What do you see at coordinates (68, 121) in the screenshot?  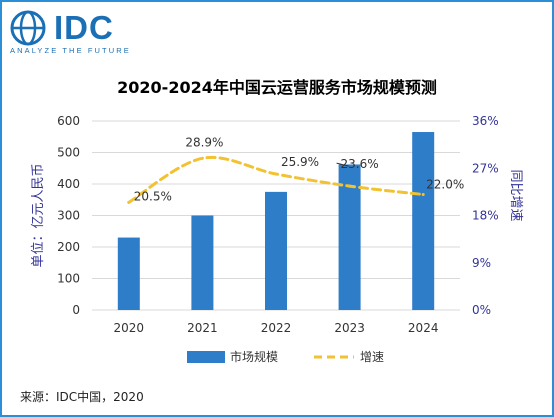 I see `y-tick-label: 600` at bounding box center [68, 121].